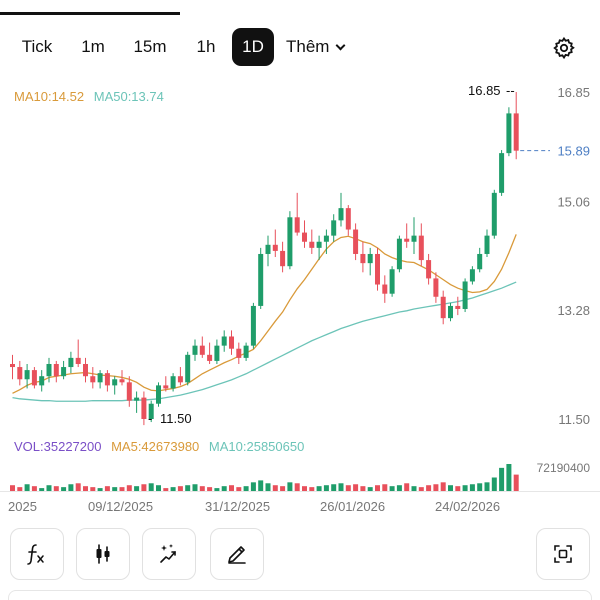 Image resolution: width=600 pixels, height=600 pixels. I want to click on timeframe-tabs: Tick 1m 15m 1h 1D Thêm, so click(300, 48).